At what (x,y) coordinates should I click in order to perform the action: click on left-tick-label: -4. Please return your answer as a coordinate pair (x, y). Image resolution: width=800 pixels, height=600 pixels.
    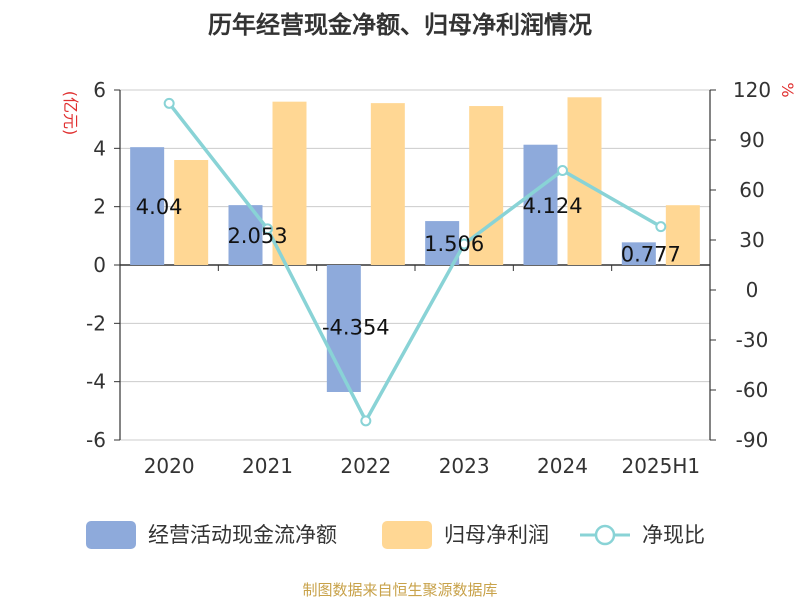
    Looking at the image, I should click on (96, 382).